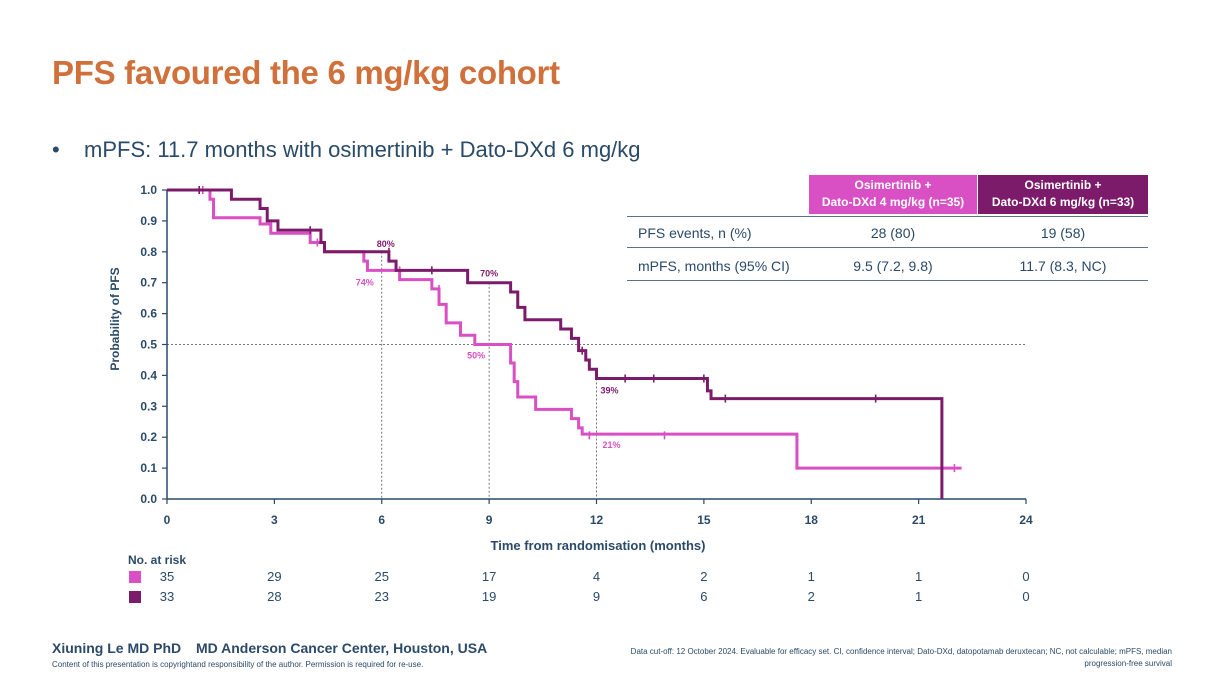 Image resolution: width=1224 pixels, height=688 pixels. What do you see at coordinates (381, 596) in the screenshot?
I see `risk-count-dose6: 23` at bounding box center [381, 596].